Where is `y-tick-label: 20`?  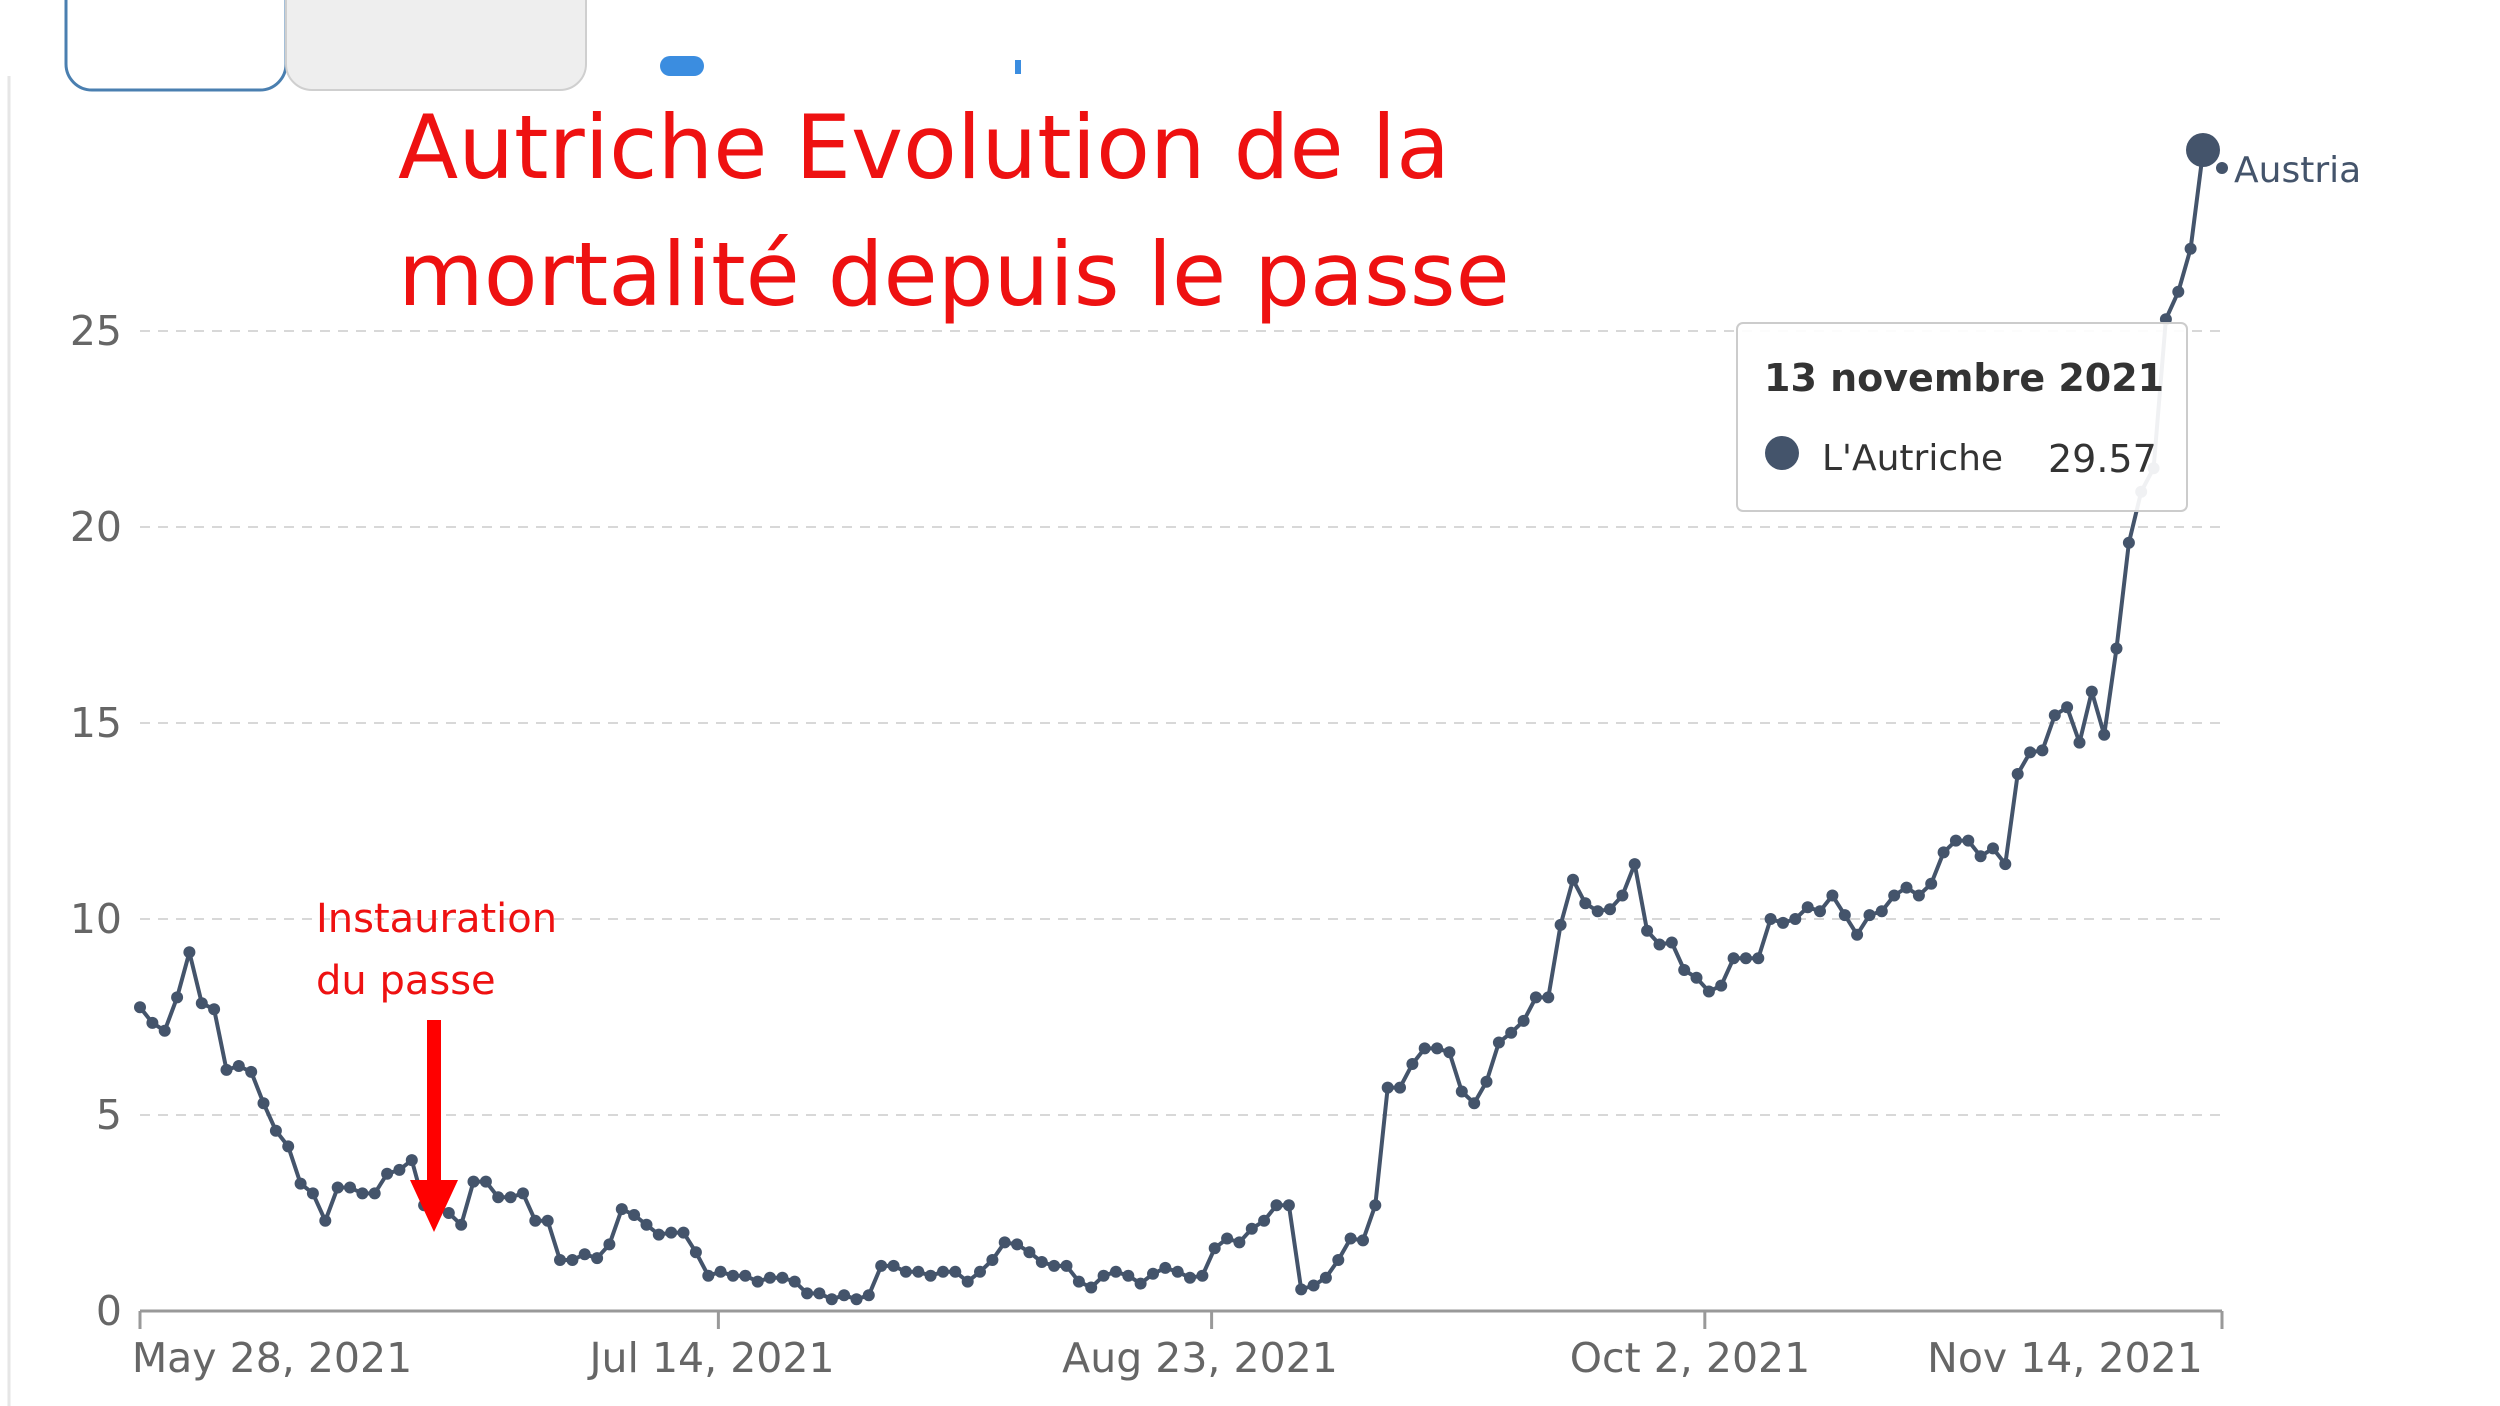 y-tick-label: 20 is located at coordinates (96, 527).